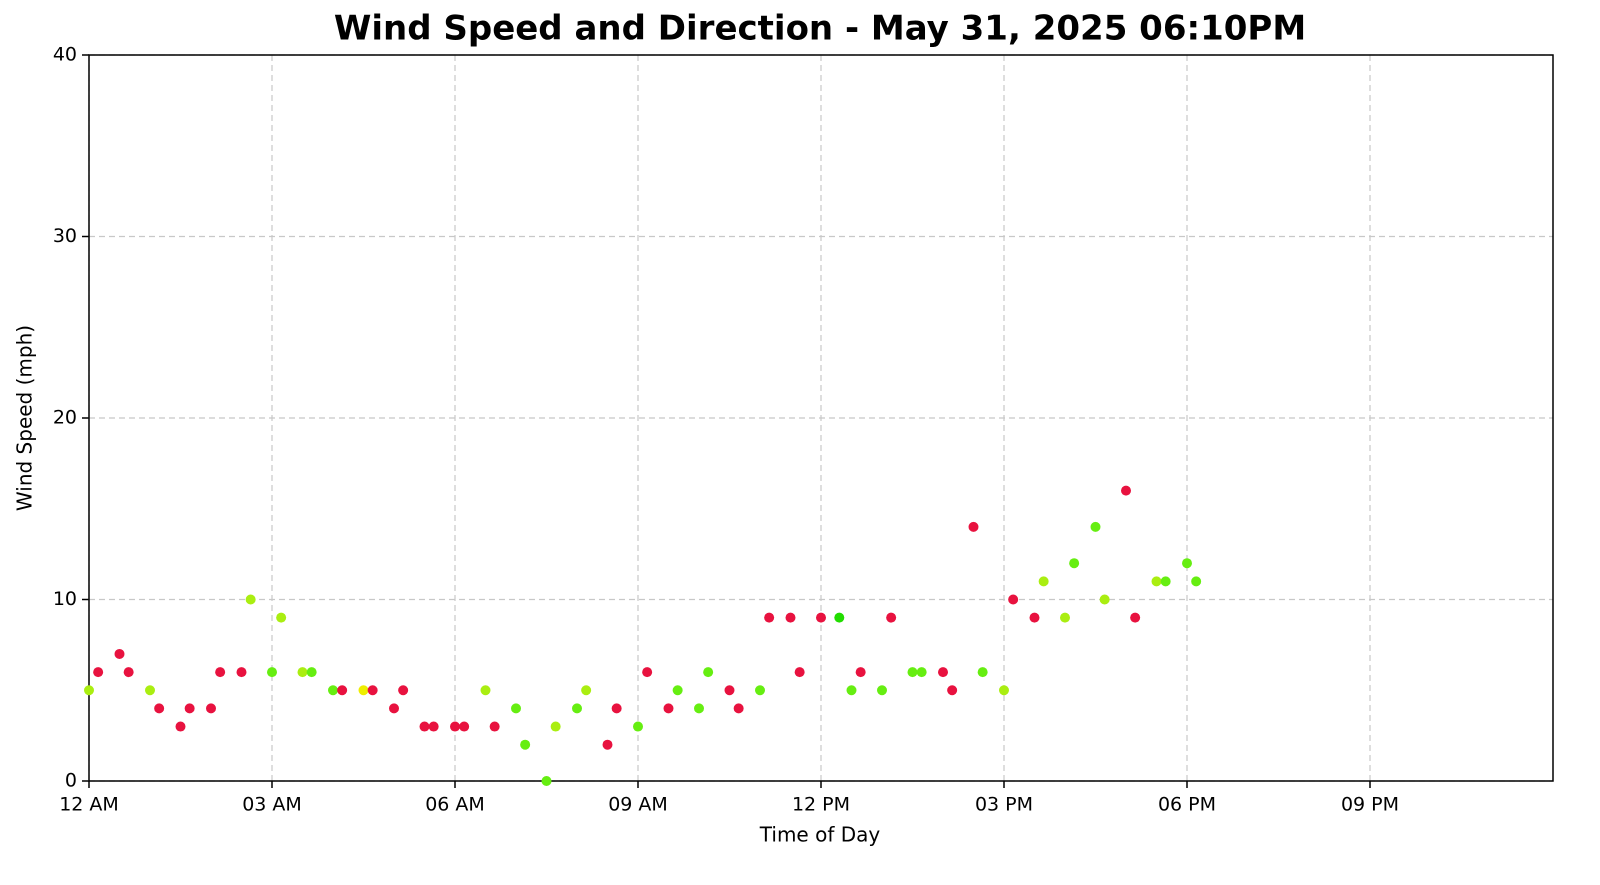 This screenshot has width=1600, height=885. Describe the element at coordinates (65, 236) in the screenshot. I see `y-tick-label: 30` at that location.